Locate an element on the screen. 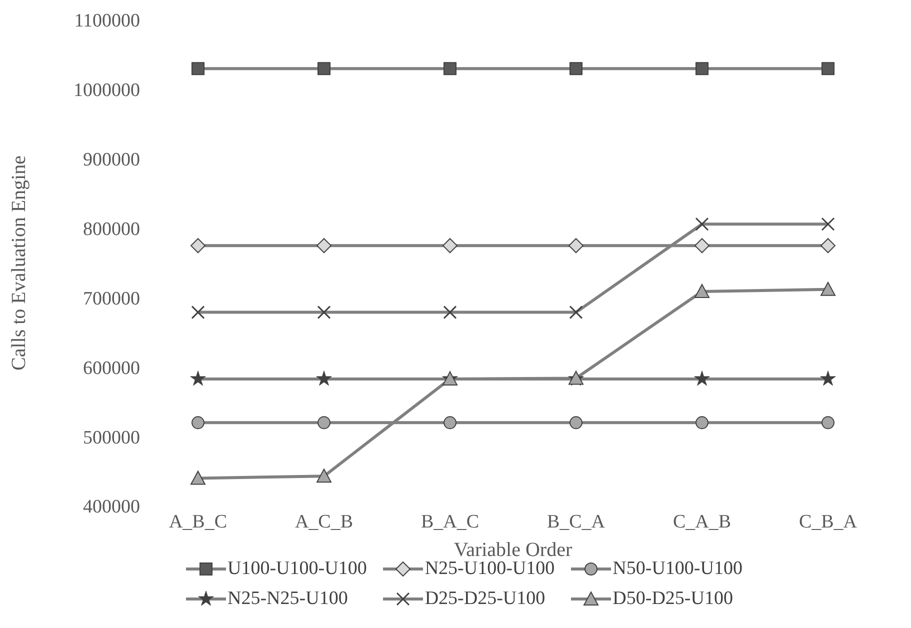 The width and height of the screenshot is (911, 628). y-tick-label: 1100000 is located at coordinates (107, 21).